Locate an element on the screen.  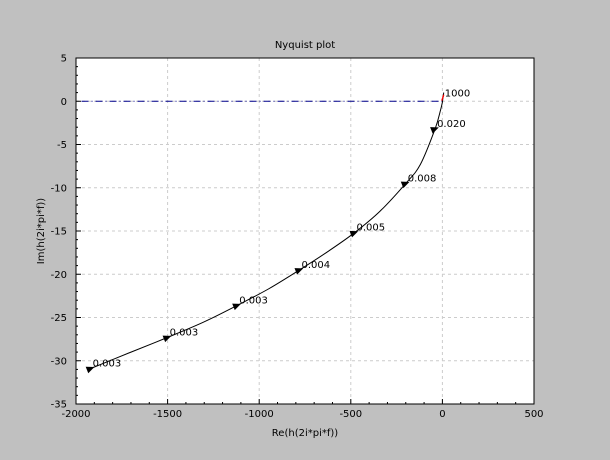
x-tick-label: 500 is located at coordinates (533, 414).